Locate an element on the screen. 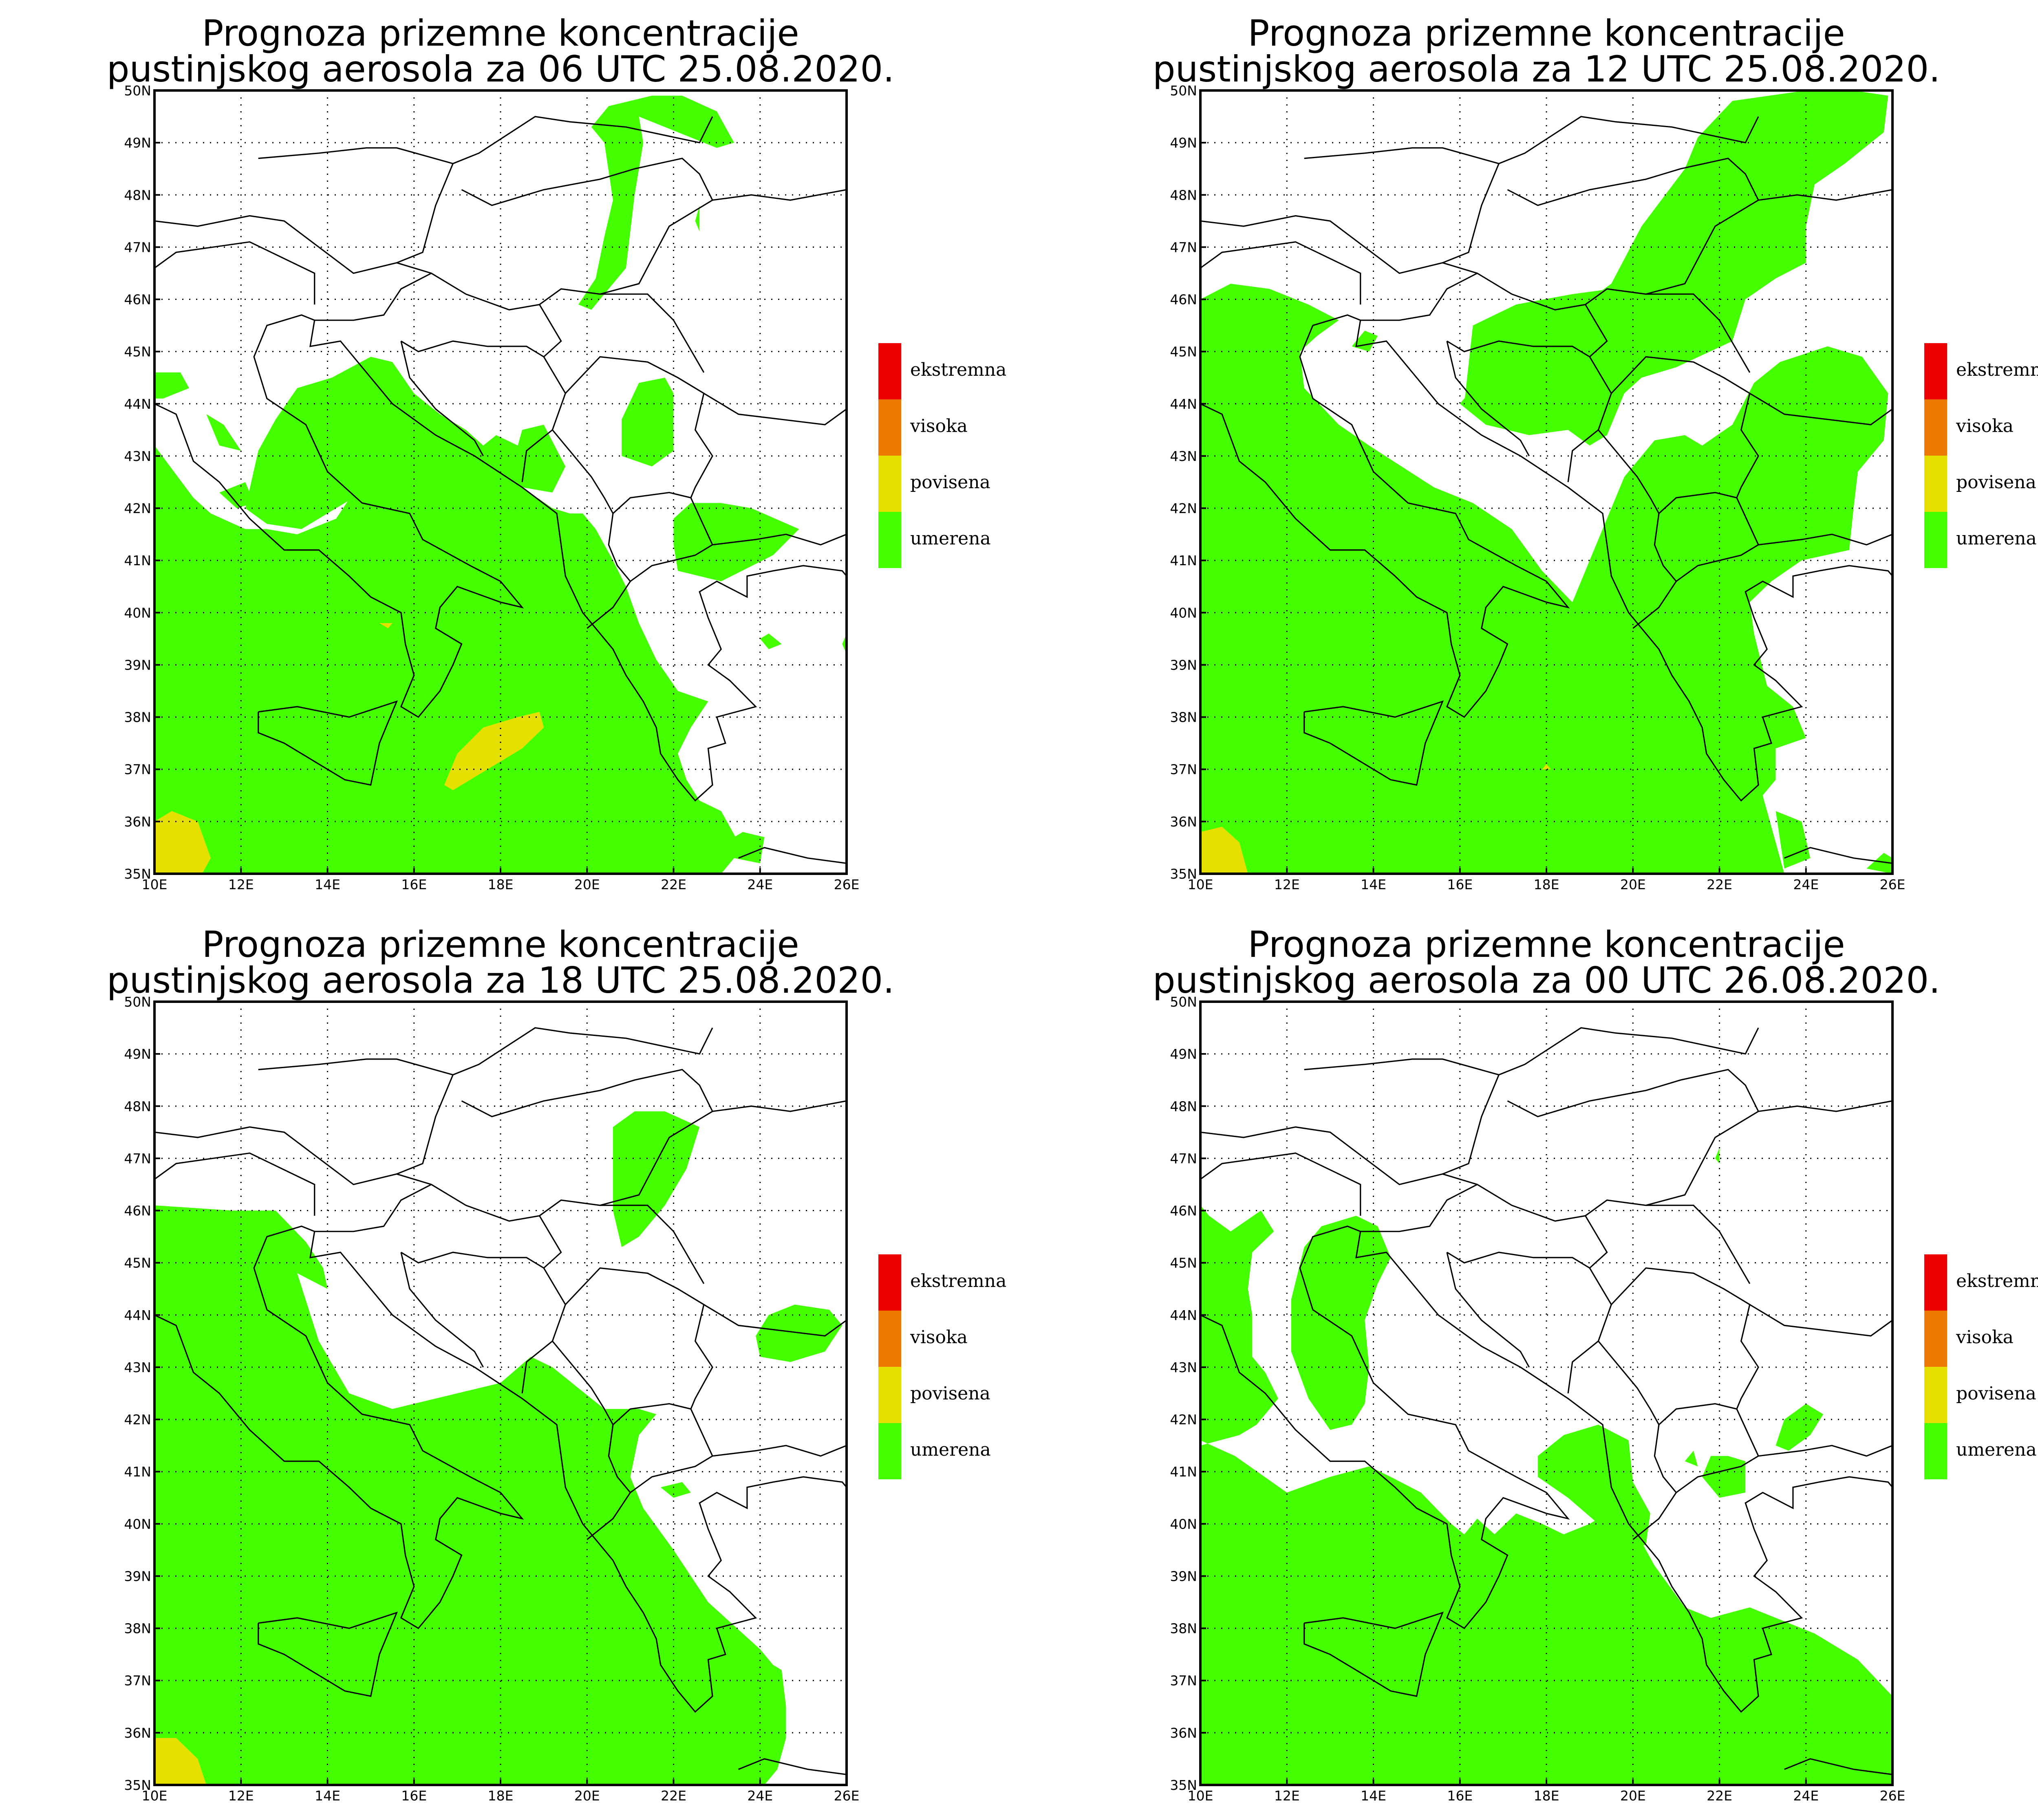 The width and height of the screenshot is (2038, 1820). lat-tick-label: 38N is located at coordinates (1184, 1629).